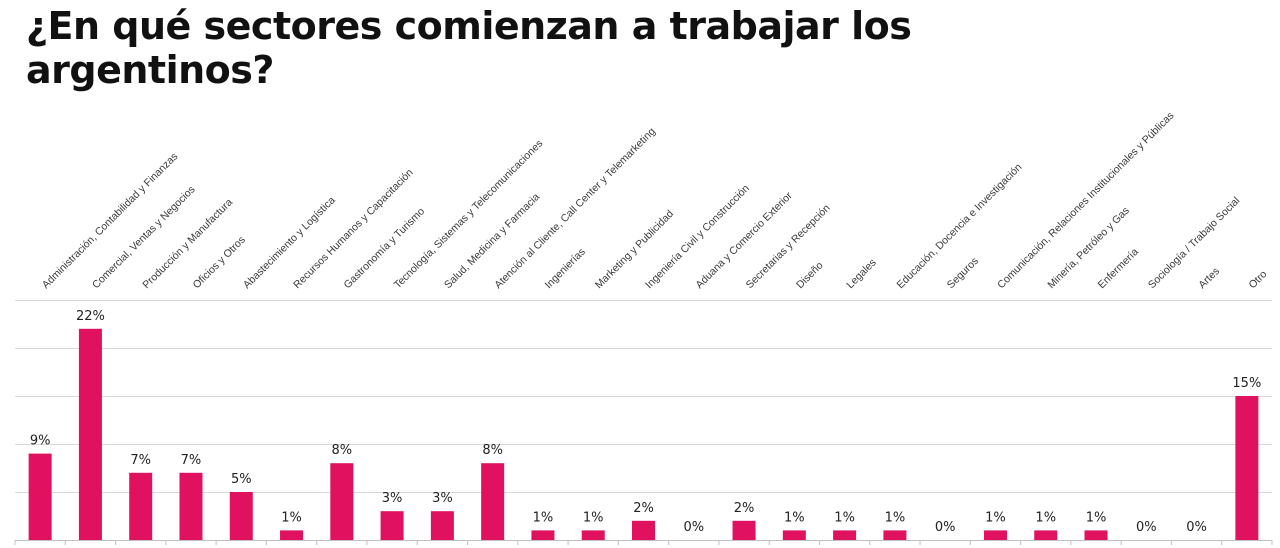 The width and height of the screenshot is (1280, 548). I want to click on category-label: Enfermería, so click(1118, 268).